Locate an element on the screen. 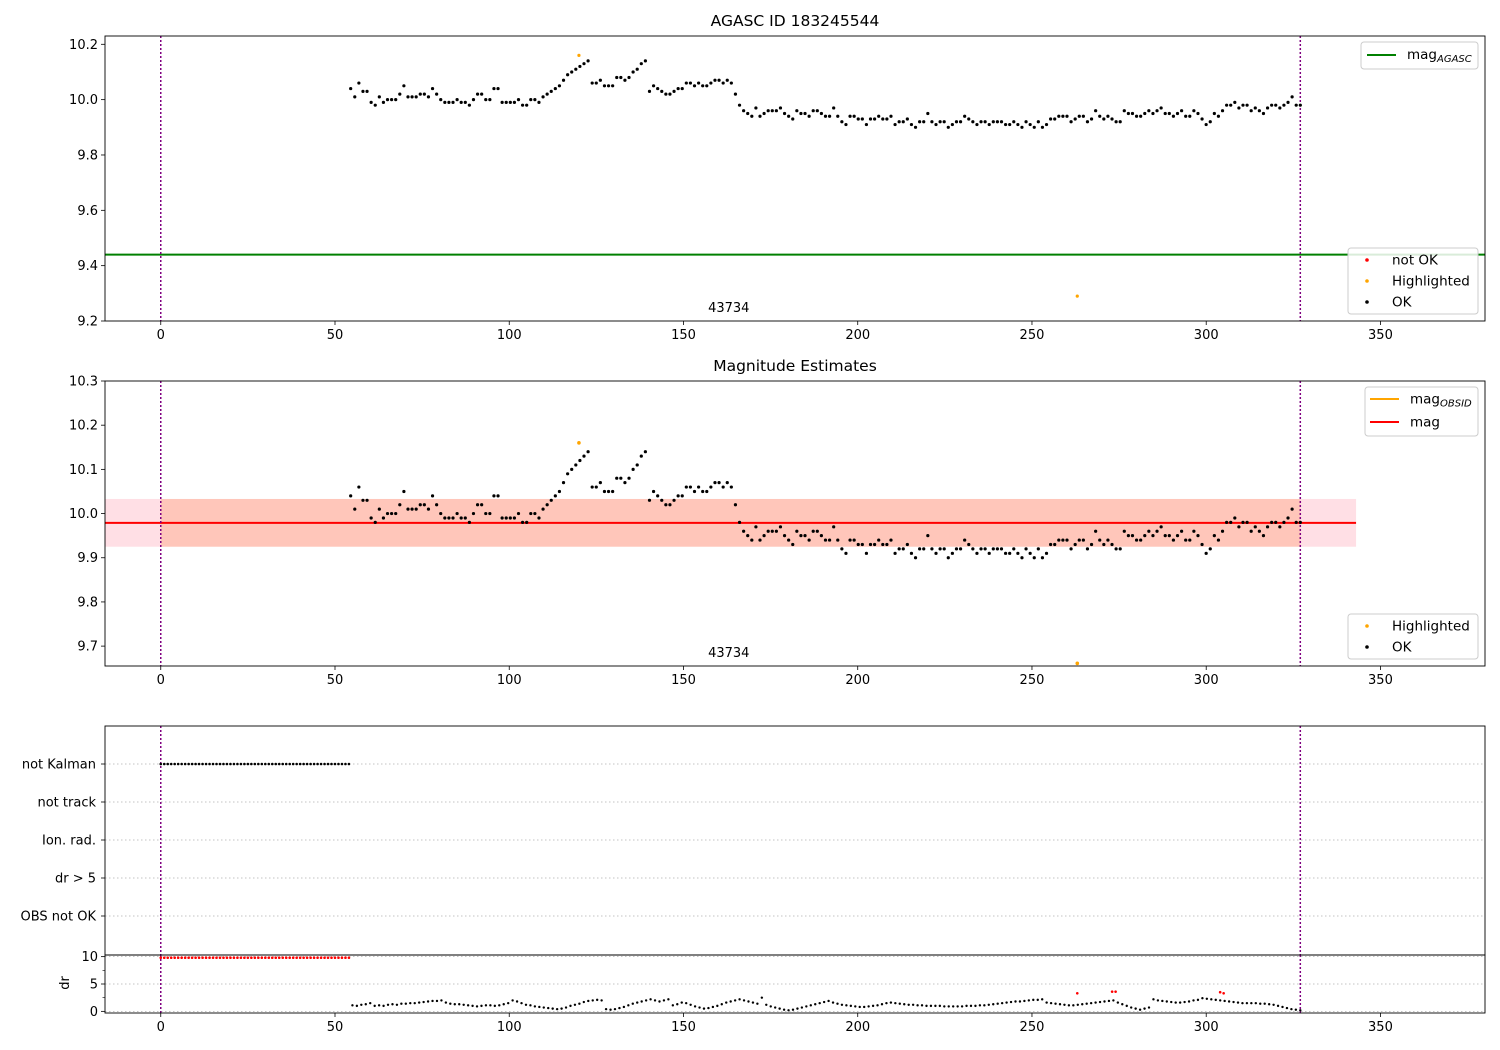 The height and width of the screenshot is (1050, 1500). y-tick-label: 9.6 is located at coordinates (87, 211).